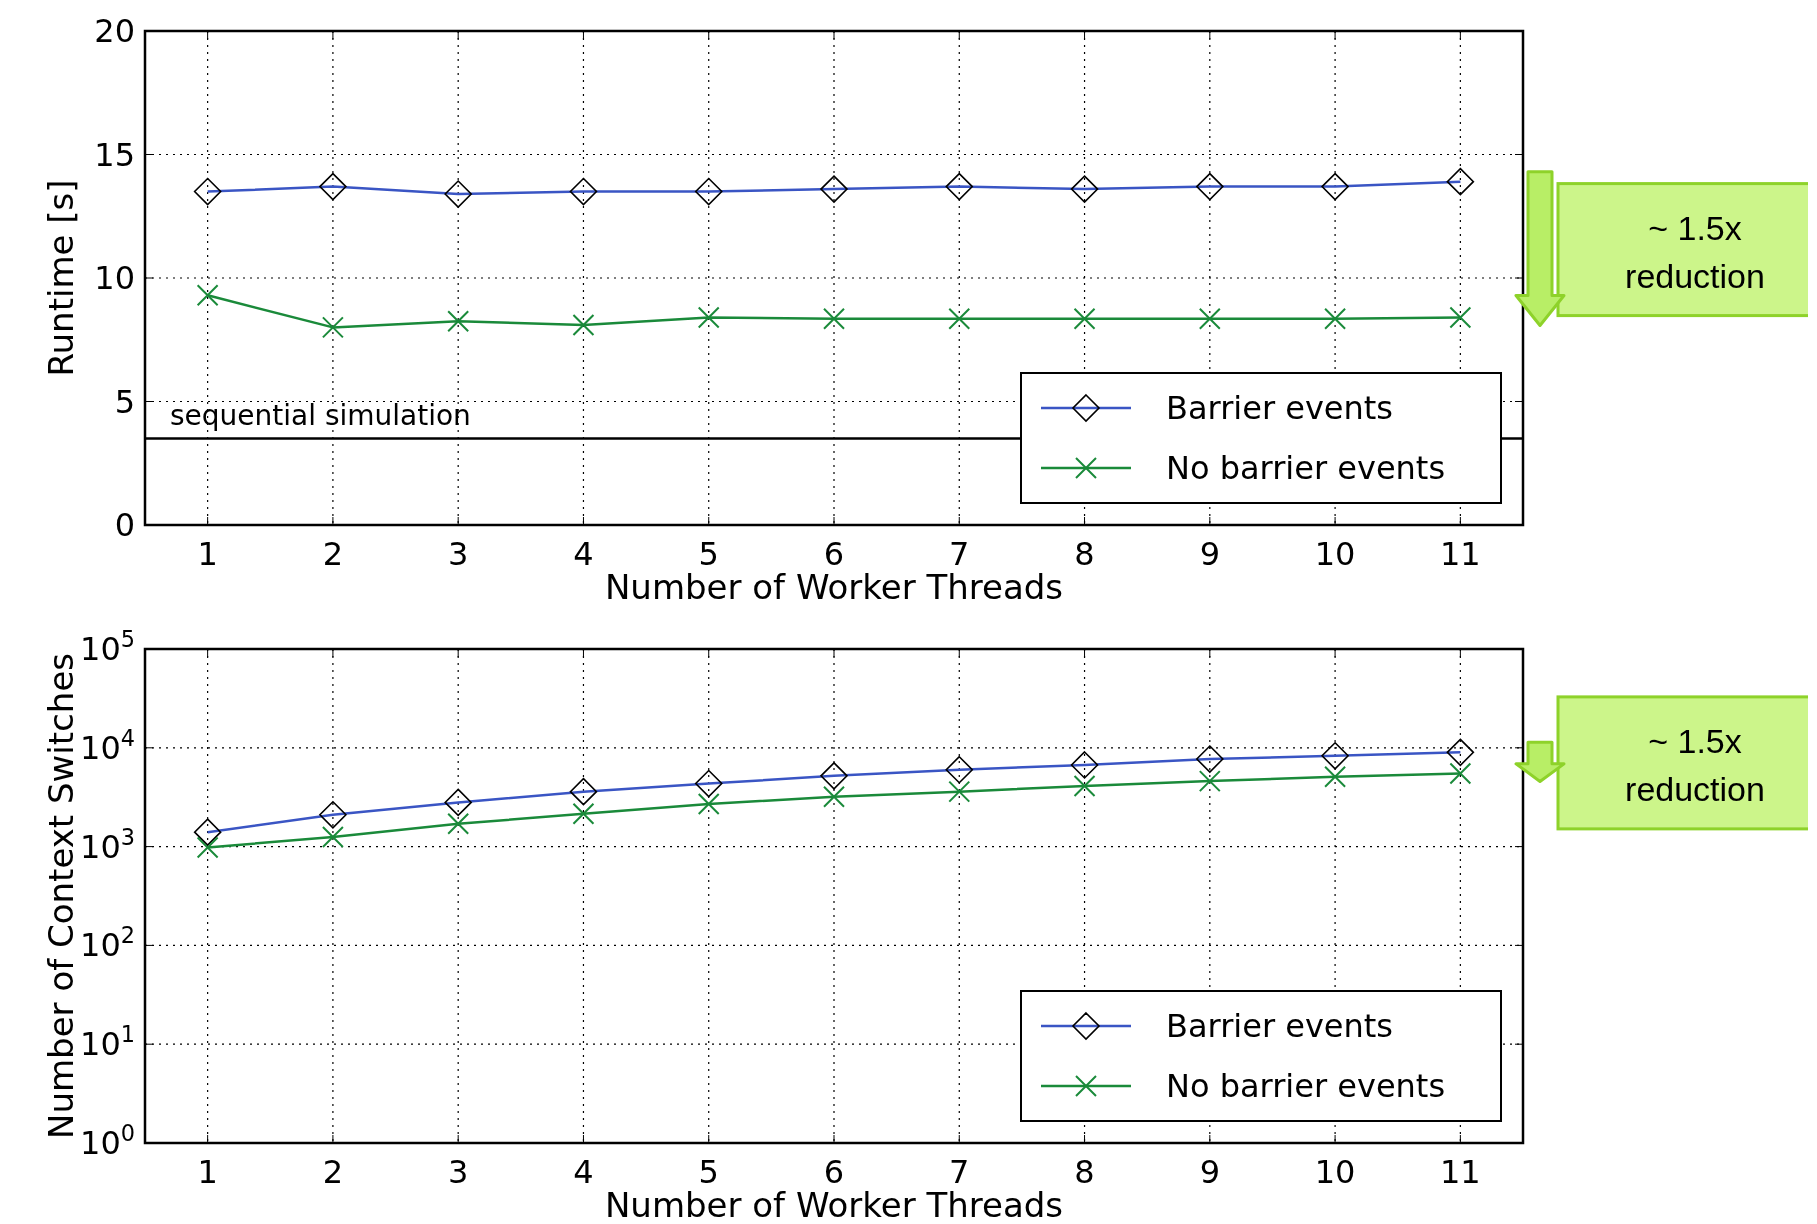  I want to click on y-tick-label: 10$^{2}$, so click(107, 943).